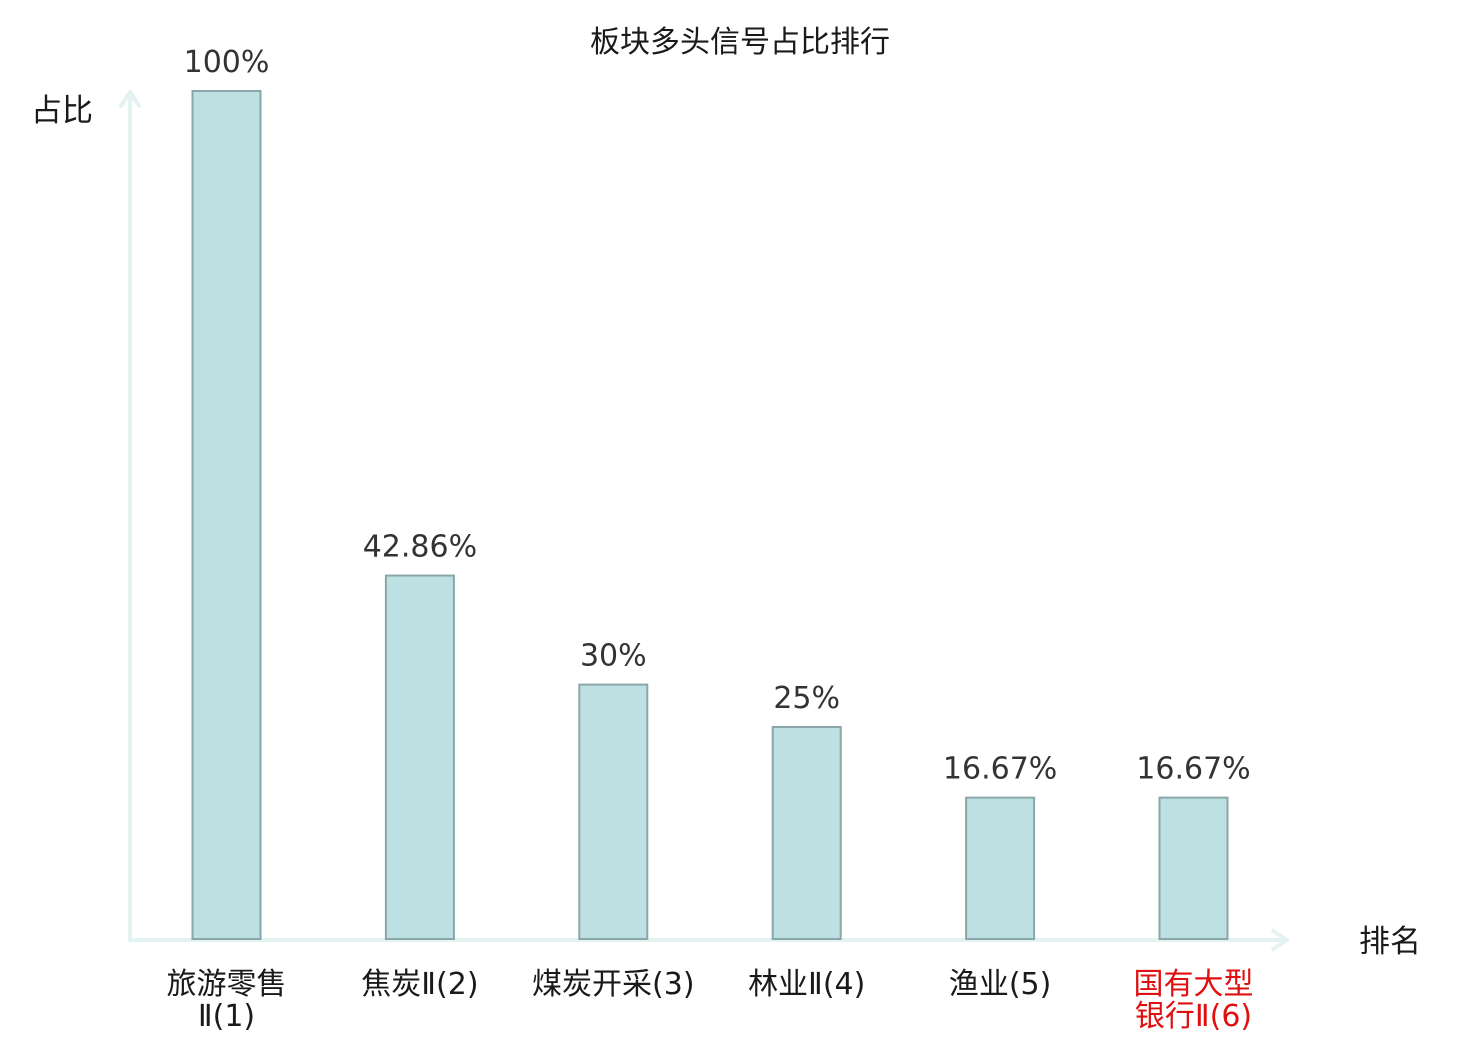  Describe the element at coordinates (806, 698) in the screenshot. I see `bar-value-label: 25%` at that location.